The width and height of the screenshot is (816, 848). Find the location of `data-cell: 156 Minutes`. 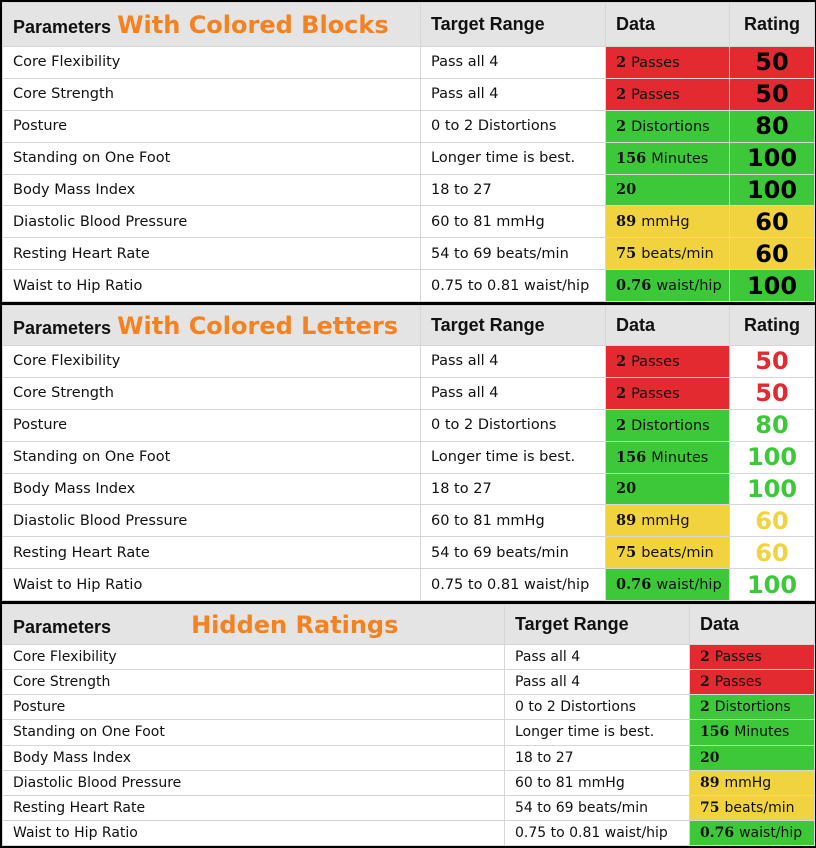

data-cell: 156 Minutes is located at coordinates (667, 158).